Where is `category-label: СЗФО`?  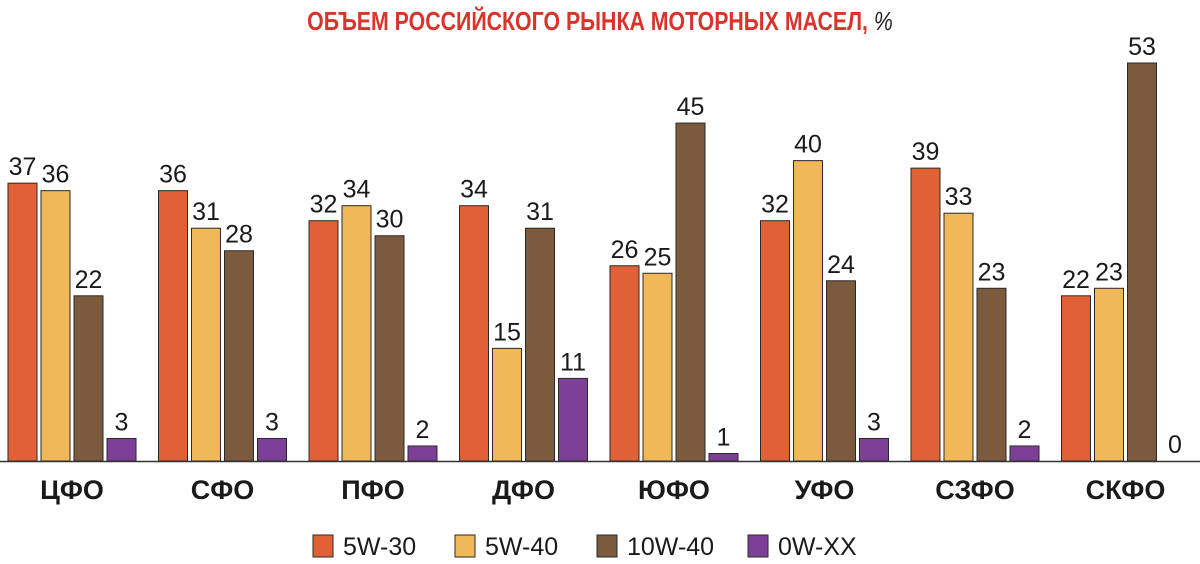 category-label: СЗФО is located at coordinates (974, 490).